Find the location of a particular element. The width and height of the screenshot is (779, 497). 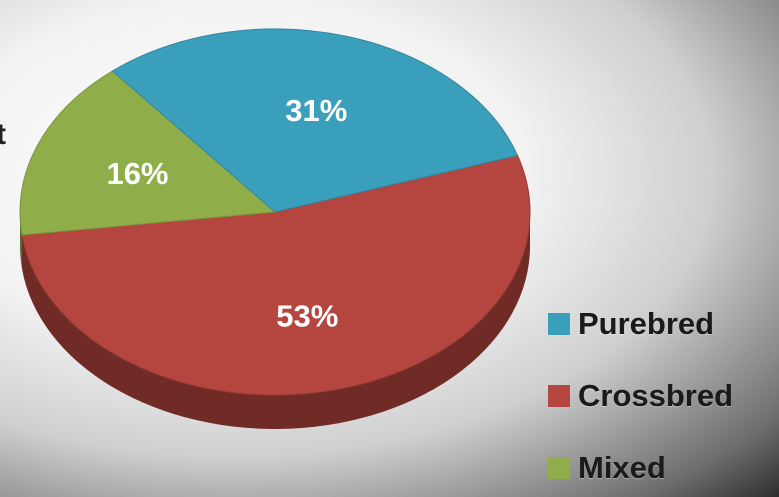

legend-swatch-mixed is located at coordinates (559, 468).